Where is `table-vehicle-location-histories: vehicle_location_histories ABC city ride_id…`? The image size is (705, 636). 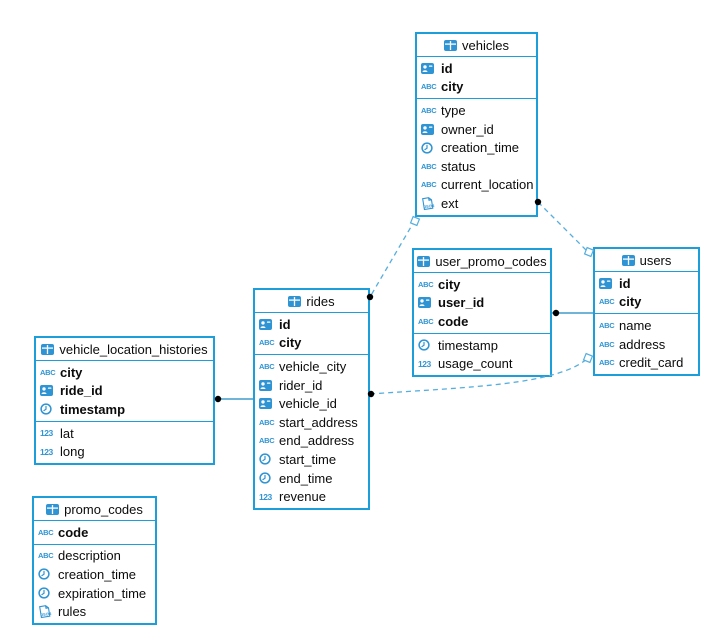 table-vehicle-location-histories: vehicle_location_histories ABC city ride_id… is located at coordinates (124, 400).